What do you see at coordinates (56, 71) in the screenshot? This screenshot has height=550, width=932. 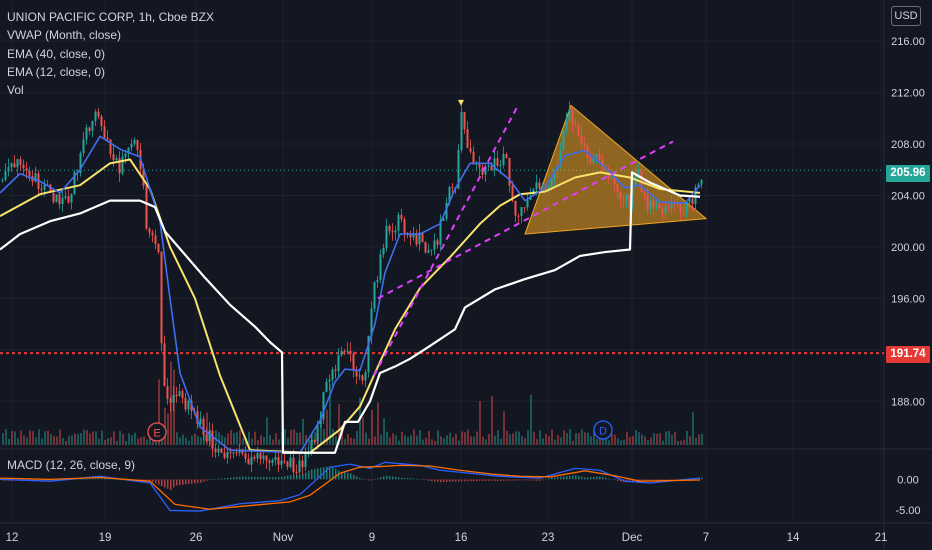 I see `legend-ema12: EMA (12, close, 0)` at bounding box center [56, 71].